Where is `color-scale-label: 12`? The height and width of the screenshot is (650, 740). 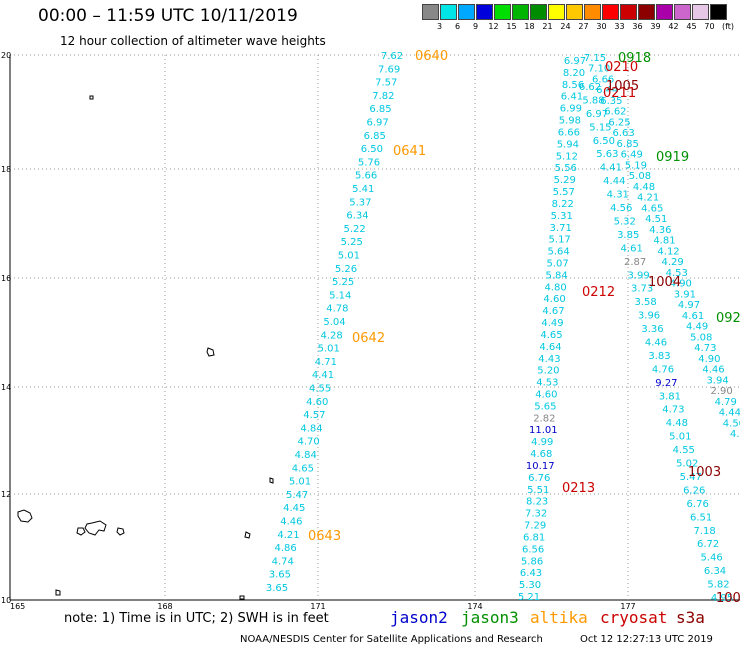
color-scale-label: 12 is located at coordinates (493, 26).